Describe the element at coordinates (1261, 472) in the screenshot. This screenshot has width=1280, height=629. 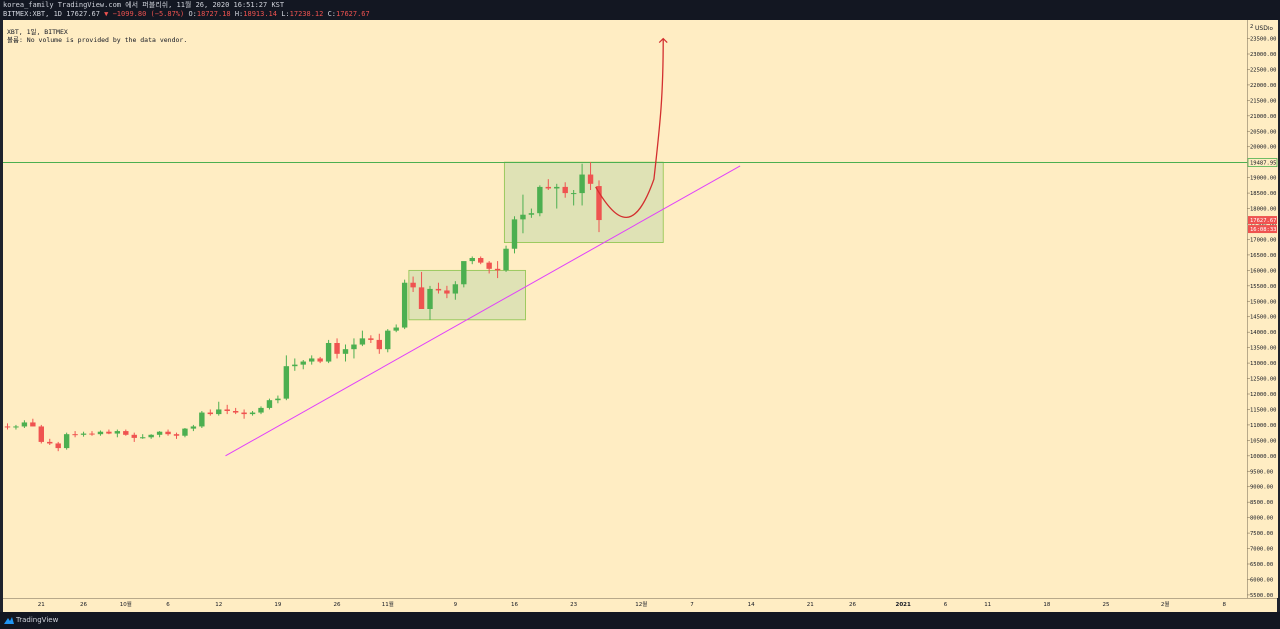
I see `y-tick-label: 9500.00` at that location.